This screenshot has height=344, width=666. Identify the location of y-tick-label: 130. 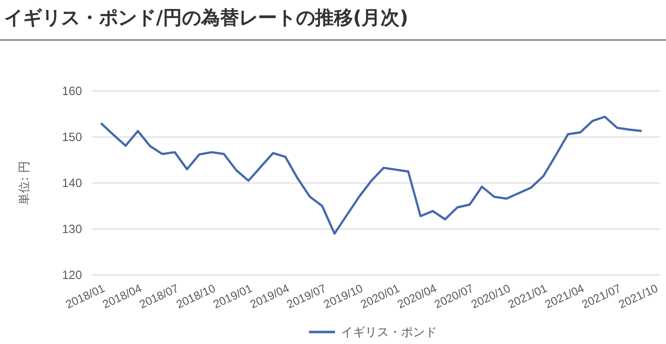
(72, 229).